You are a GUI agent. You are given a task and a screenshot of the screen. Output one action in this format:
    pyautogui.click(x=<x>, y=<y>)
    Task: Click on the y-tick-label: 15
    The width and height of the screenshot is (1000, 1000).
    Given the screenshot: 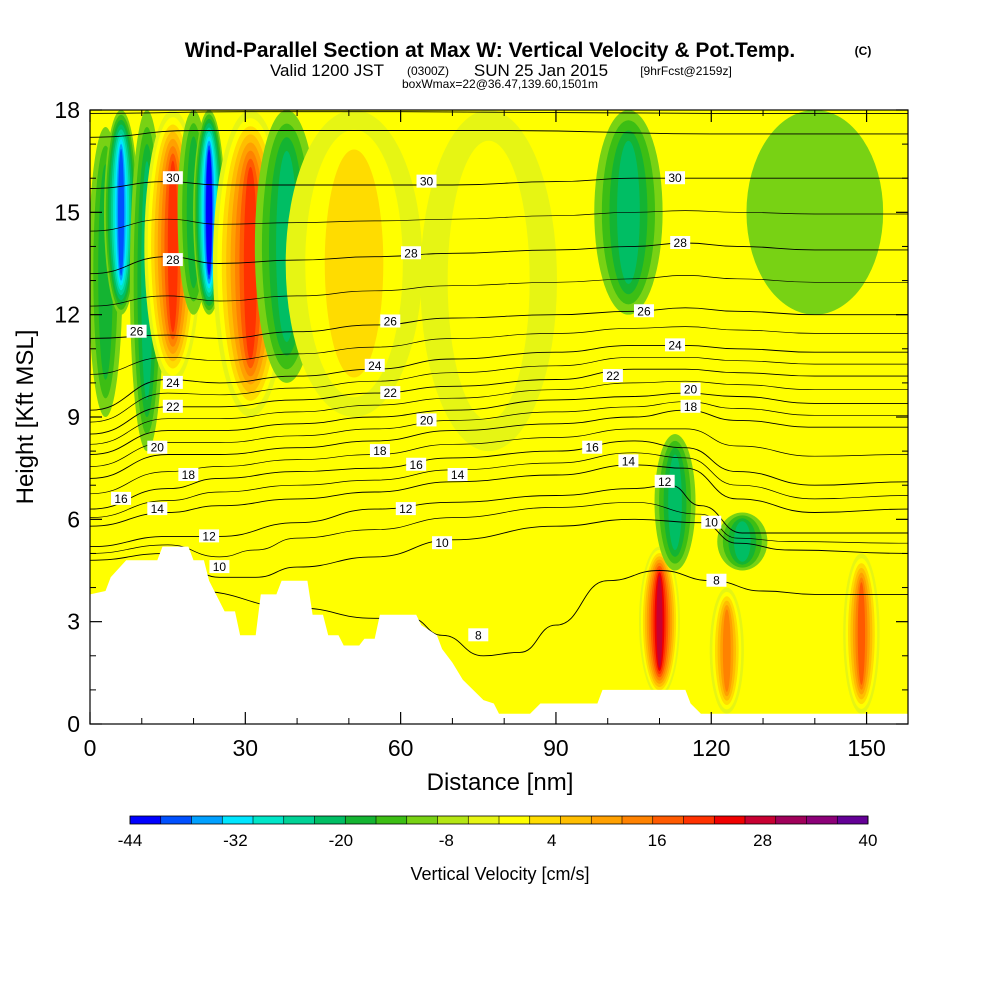 What is the action you would take?
    pyautogui.click(x=67, y=212)
    